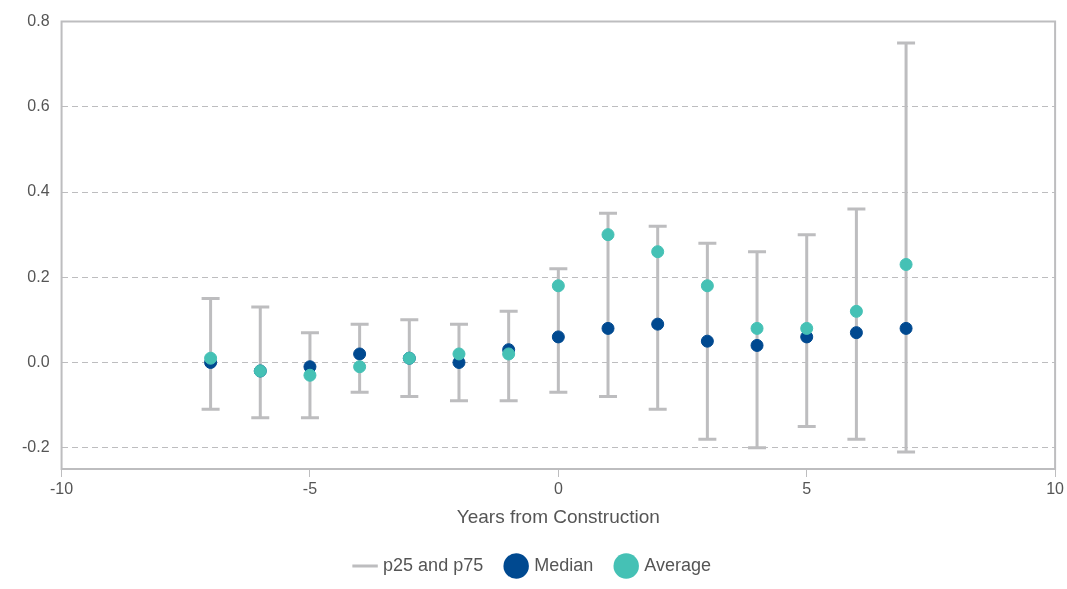  Describe the element at coordinates (38, 361) in the screenshot. I see `y-tick-label: 0.0` at that location.